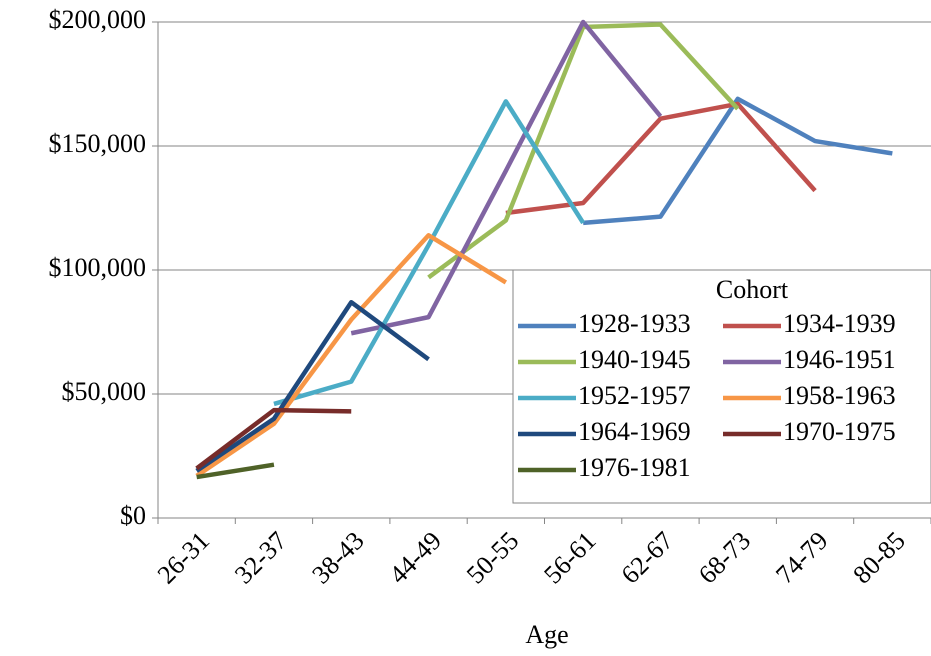  I want to click on legend-label: 1958-1963, so click(839, 395).